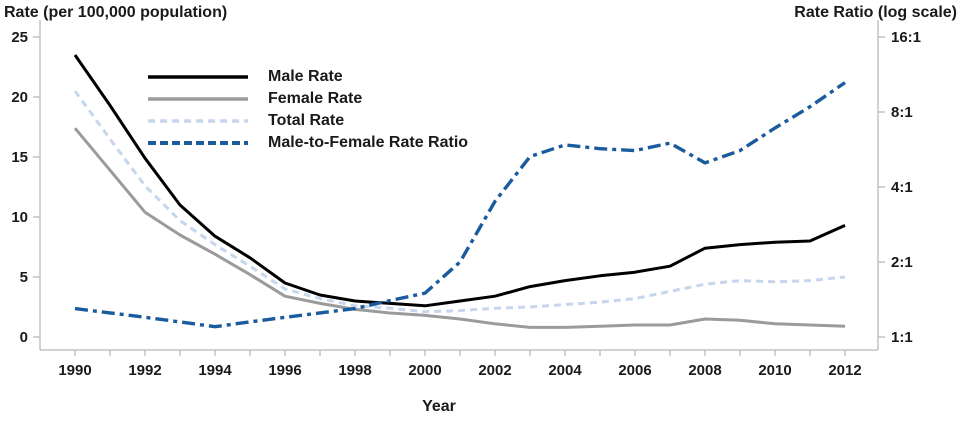 Image resolution: width=960 pixels, height=428 pixels. Describe the element at coordinates (19, 97) in the screenshot. I see `left-axis-tick-label: 20` at that location.